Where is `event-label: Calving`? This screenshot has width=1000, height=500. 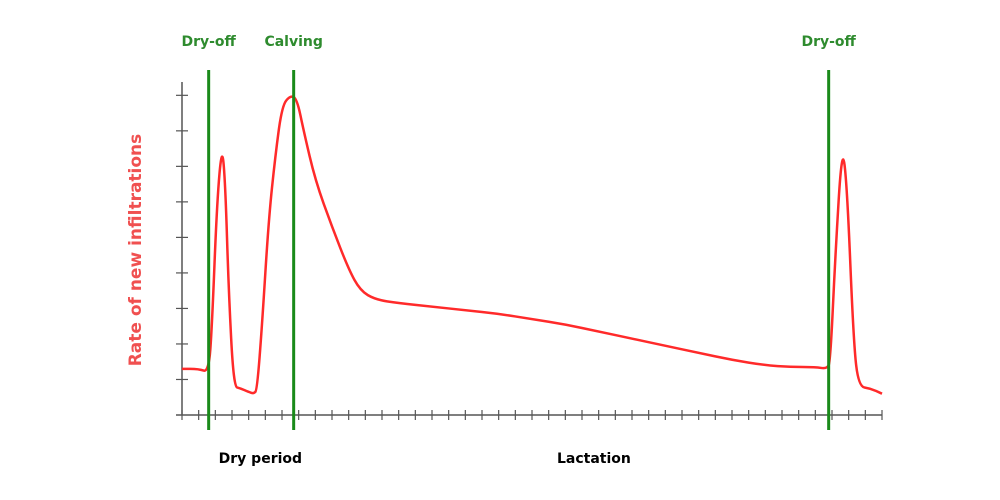 event-label: Calving is located at coordinates (293, 42).